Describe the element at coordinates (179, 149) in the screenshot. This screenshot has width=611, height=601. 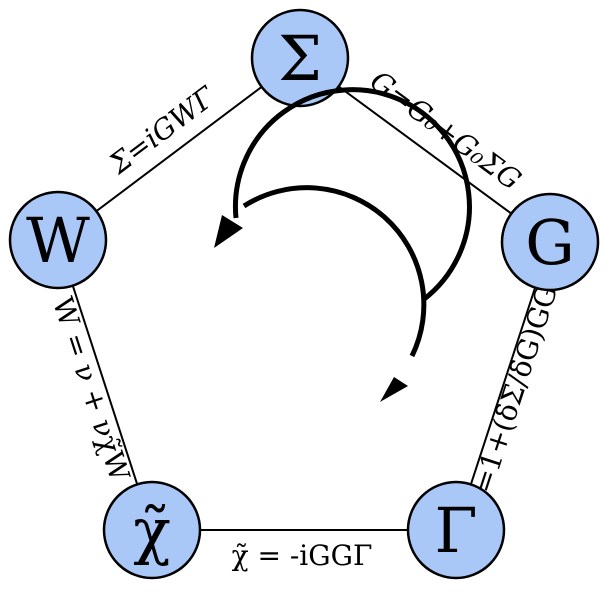
I see `edge-w-sigma` at that location.